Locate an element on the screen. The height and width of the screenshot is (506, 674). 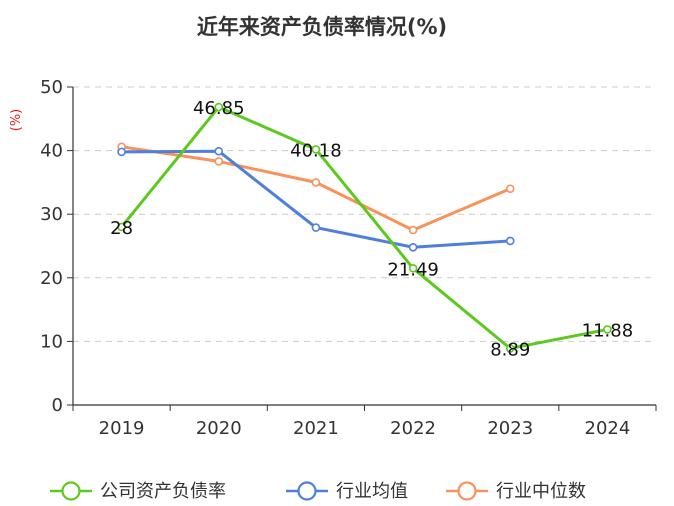
x-tick-label: 2023 is located at coordinates (510, 428).